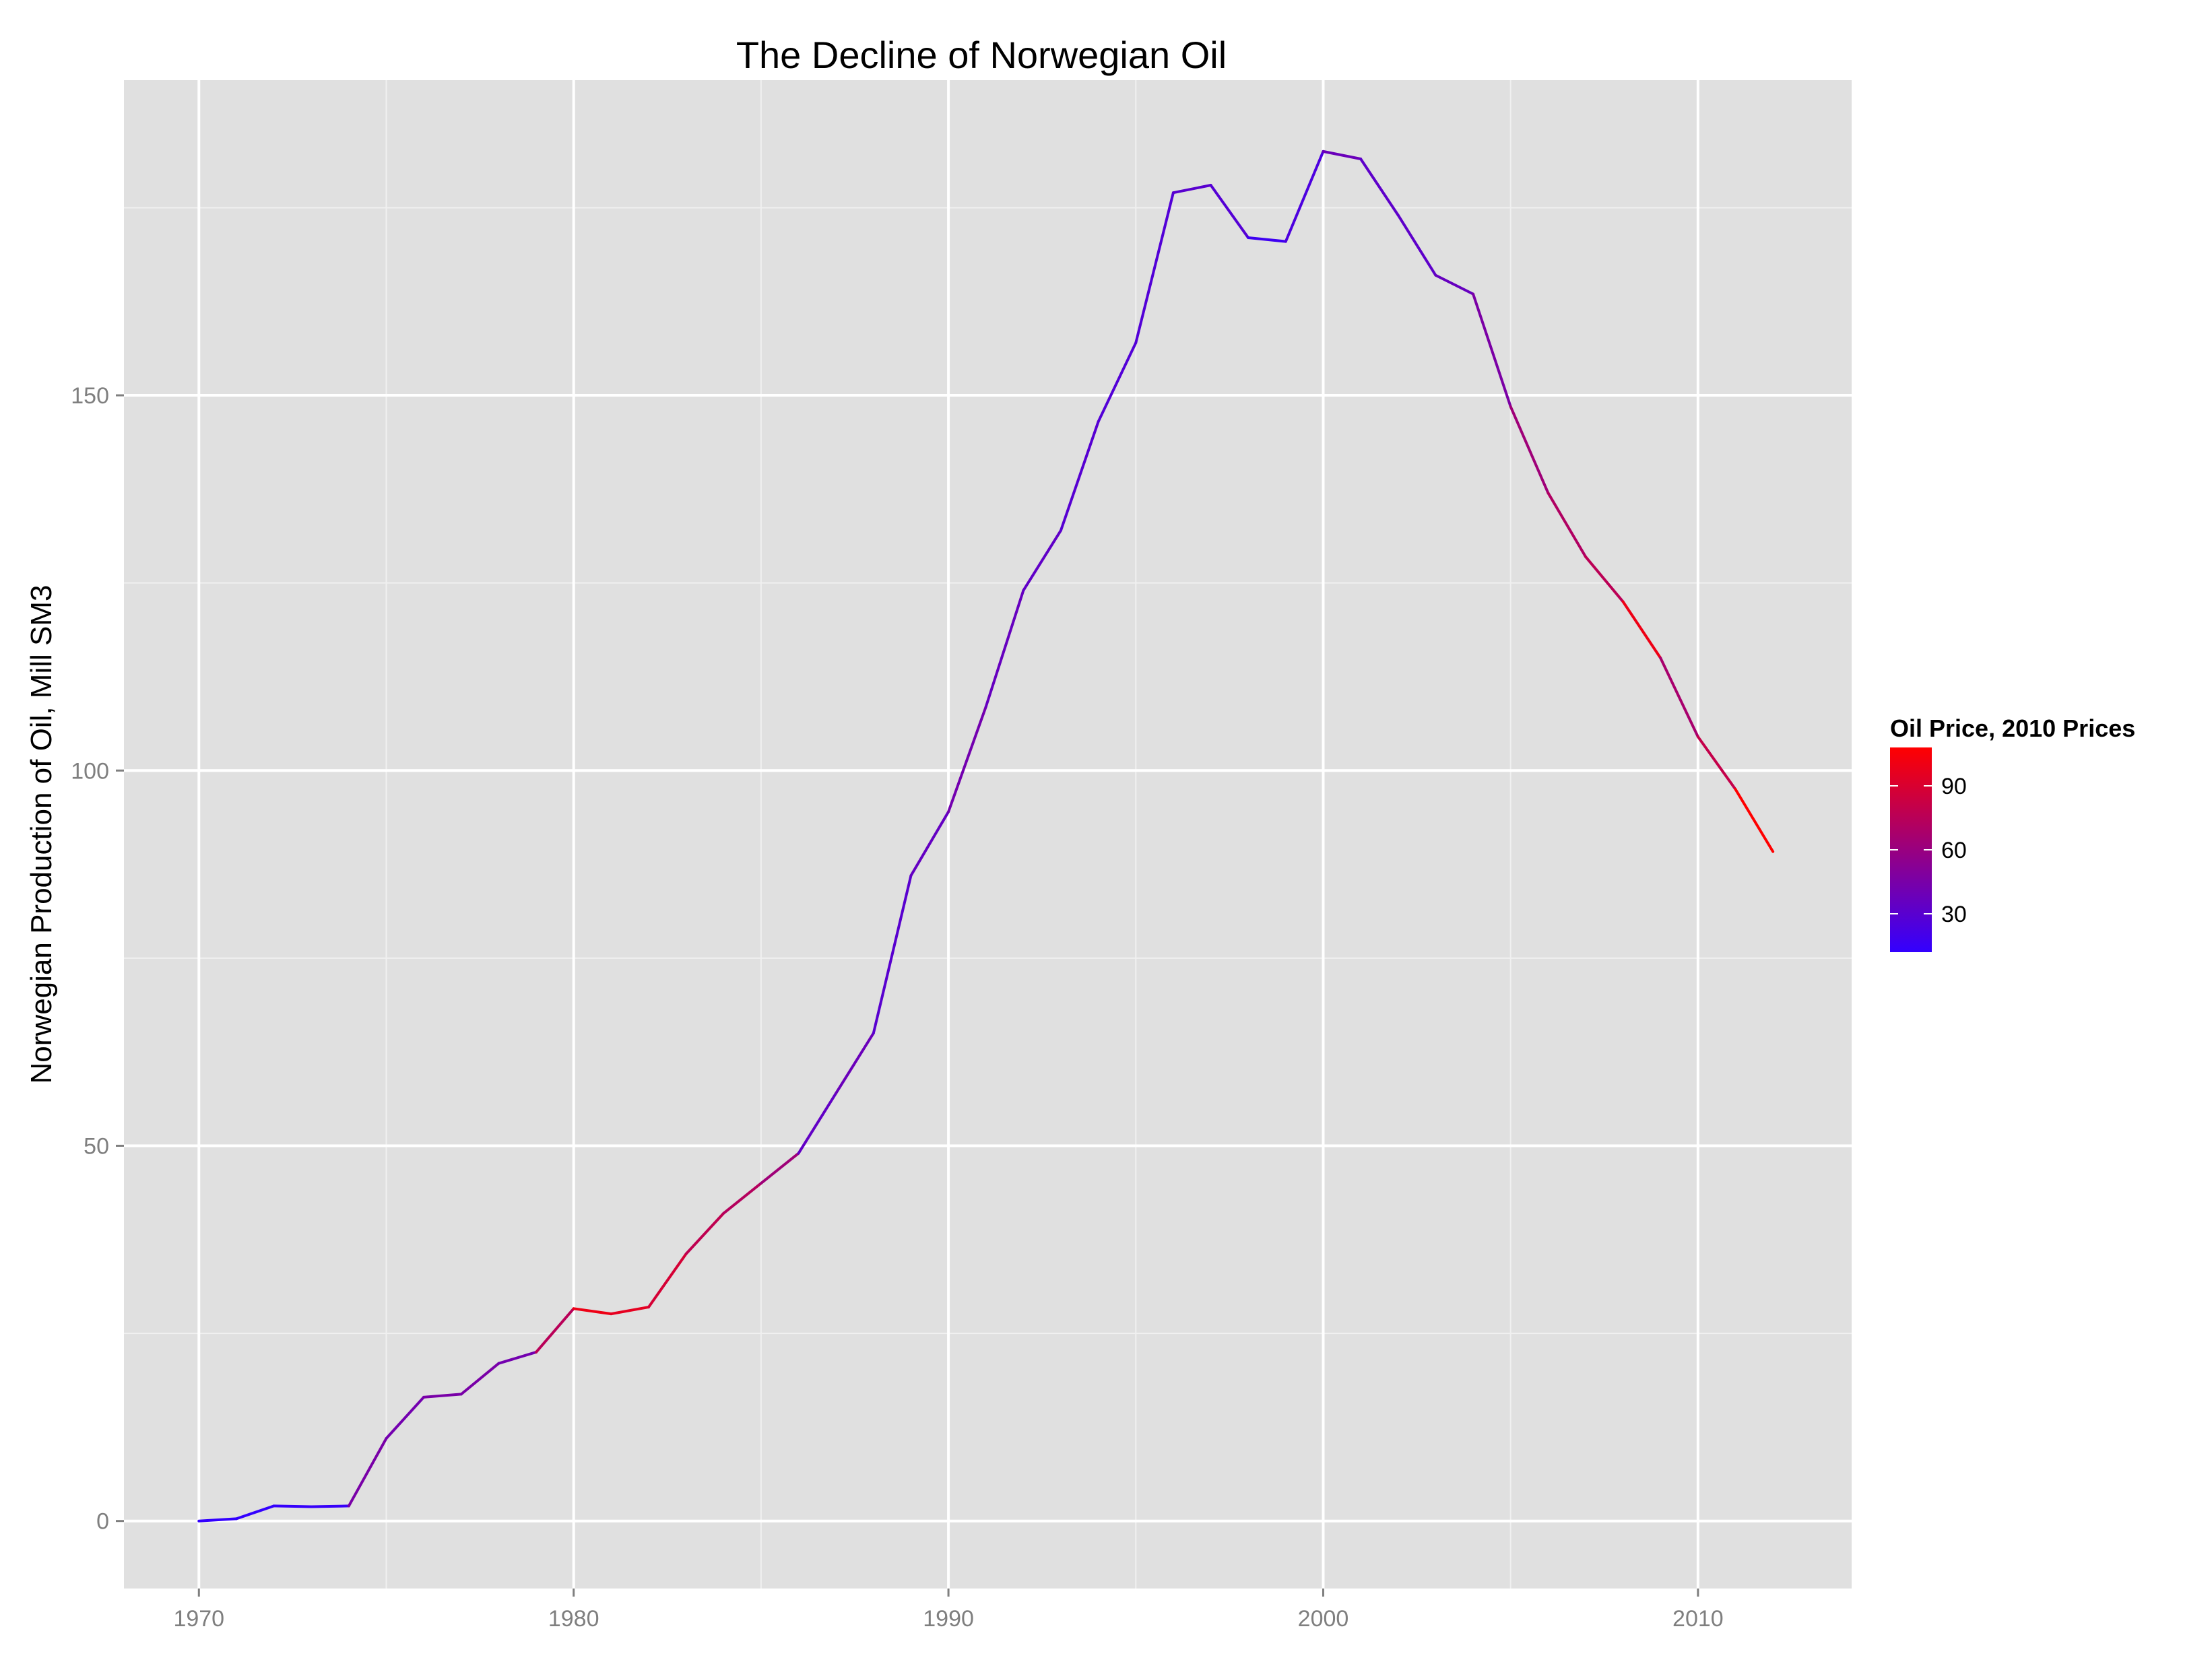 The height and width of the screenshot is (1670, 2212). What do you see at coordinates (1323, 1619) in the screenshot?
I see `x-tick-label: 2000` at bounding box center [1323, 1619].